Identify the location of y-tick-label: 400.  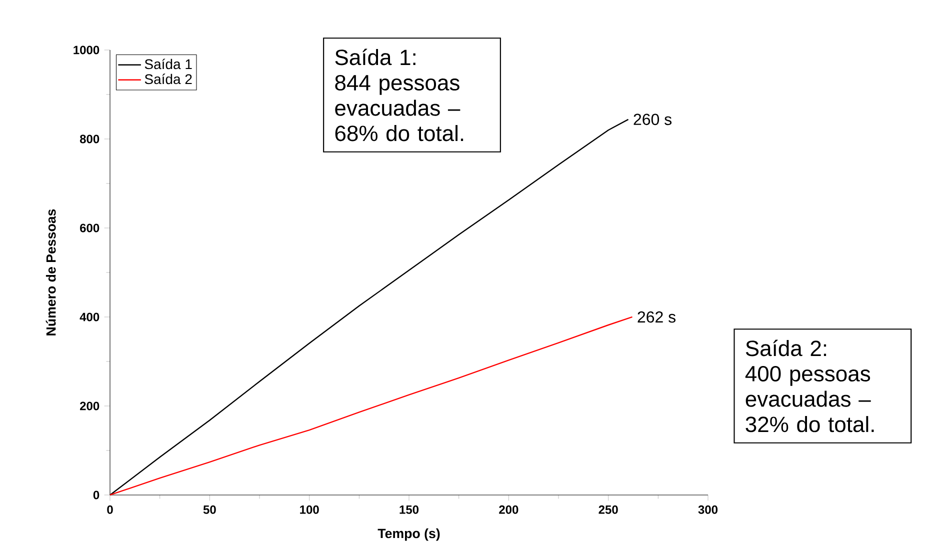
(90, 317).